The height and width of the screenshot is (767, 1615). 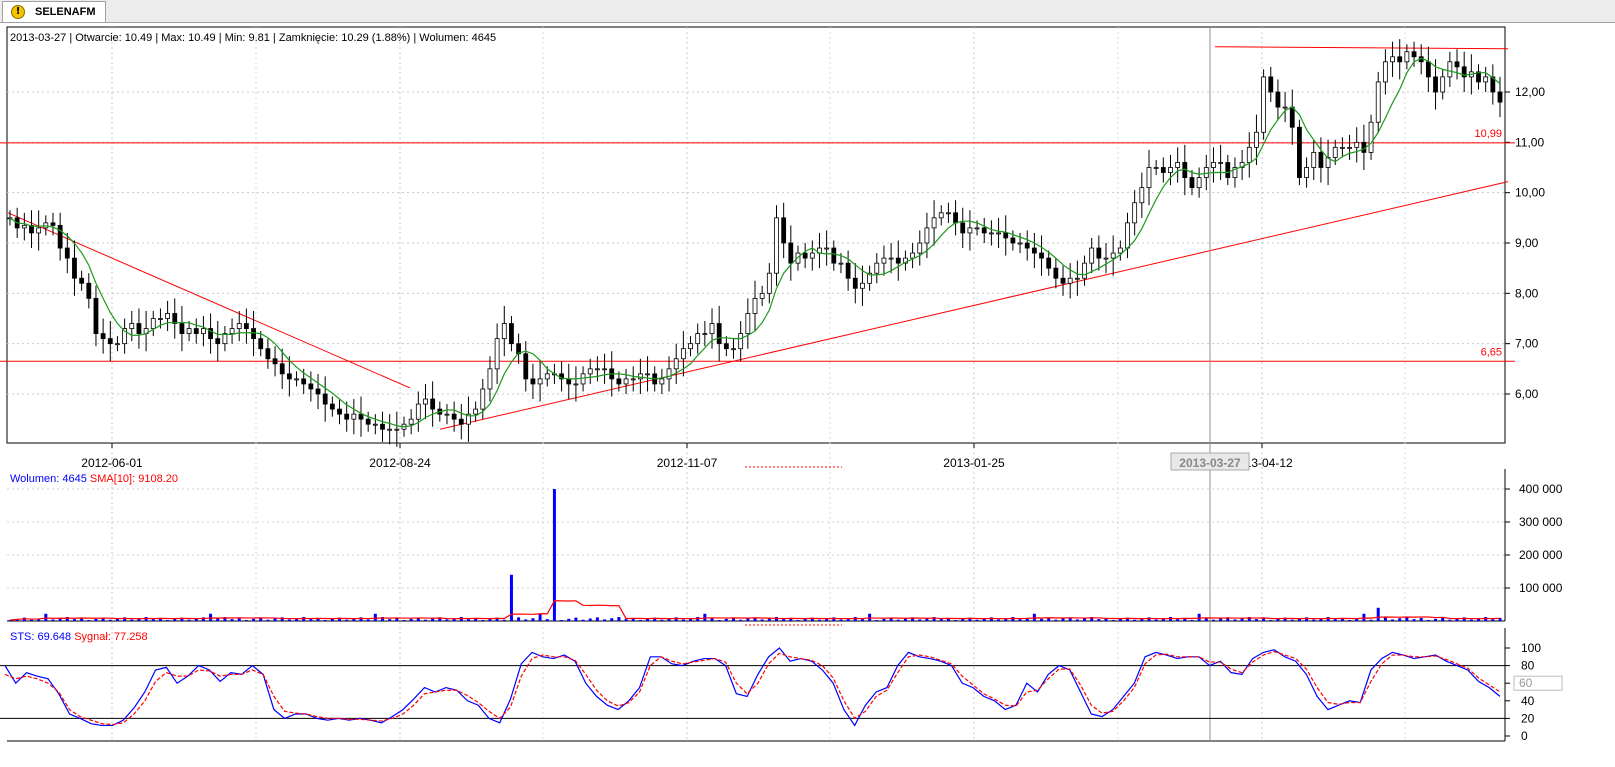 I want to click on y-tick-label: 6,00, so click(x=1527, y=394).